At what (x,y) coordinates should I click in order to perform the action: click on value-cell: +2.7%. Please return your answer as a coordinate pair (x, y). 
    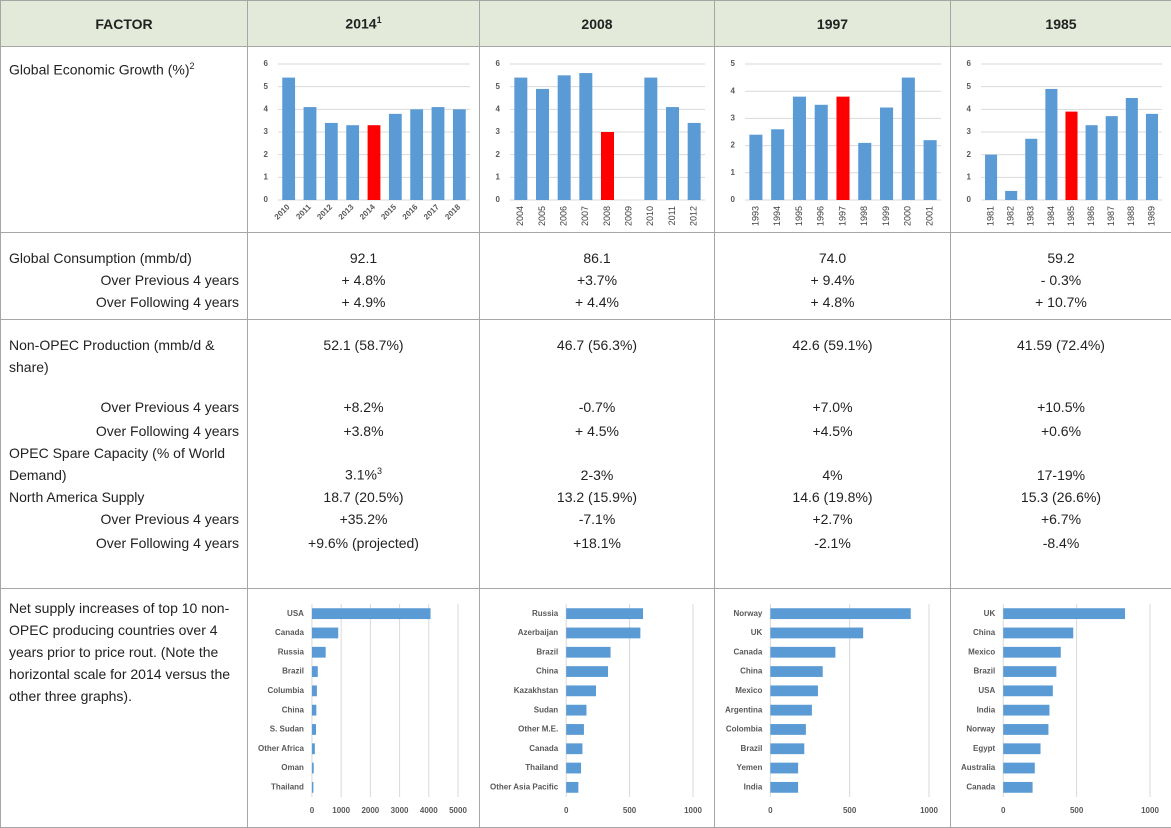
    Looking at the image, I should click on (833, 519).